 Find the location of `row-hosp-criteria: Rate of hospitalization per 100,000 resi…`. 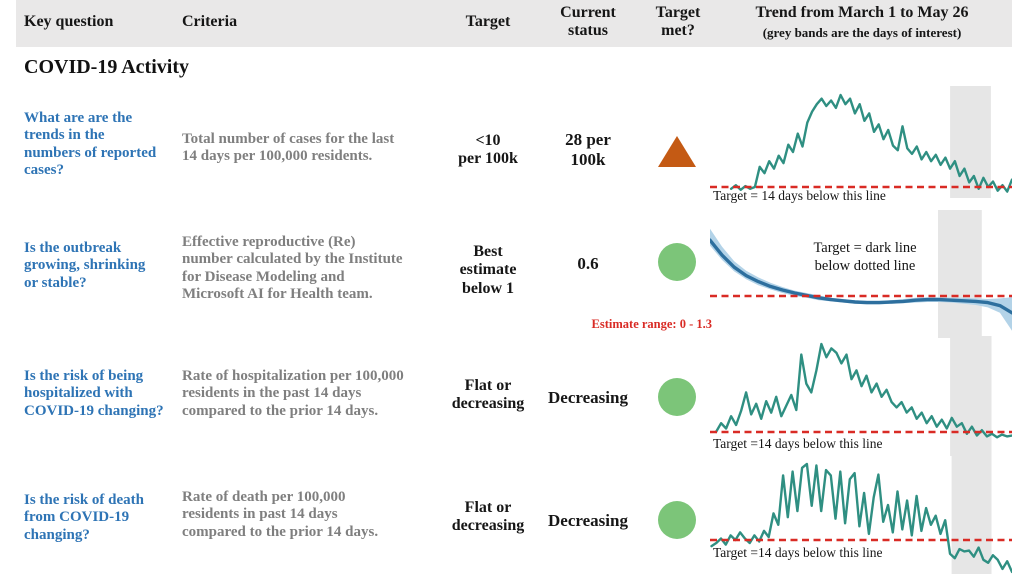

row-hosp-criteria: Rate of hospitalization per 100,000 resi… is located at coordinates (293, 393).